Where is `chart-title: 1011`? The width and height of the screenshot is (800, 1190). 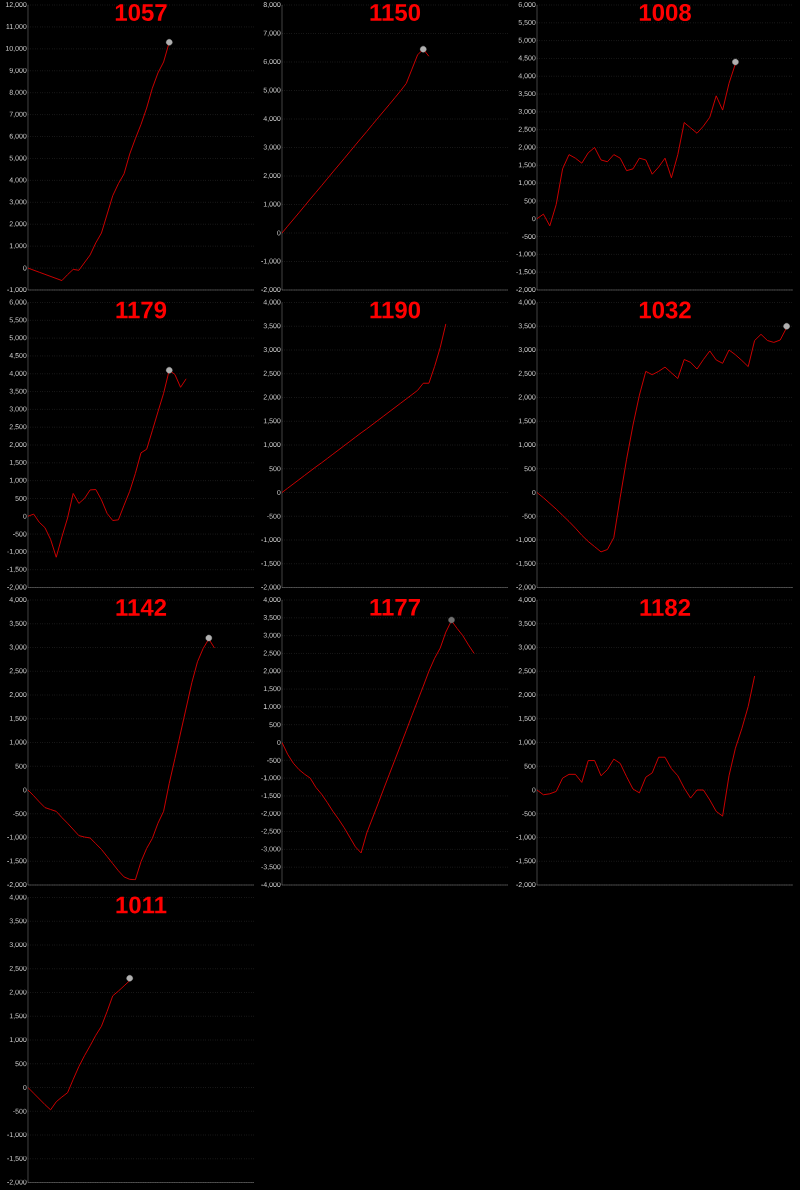
chart-title: 1011 is located at coordinates (141, 905).